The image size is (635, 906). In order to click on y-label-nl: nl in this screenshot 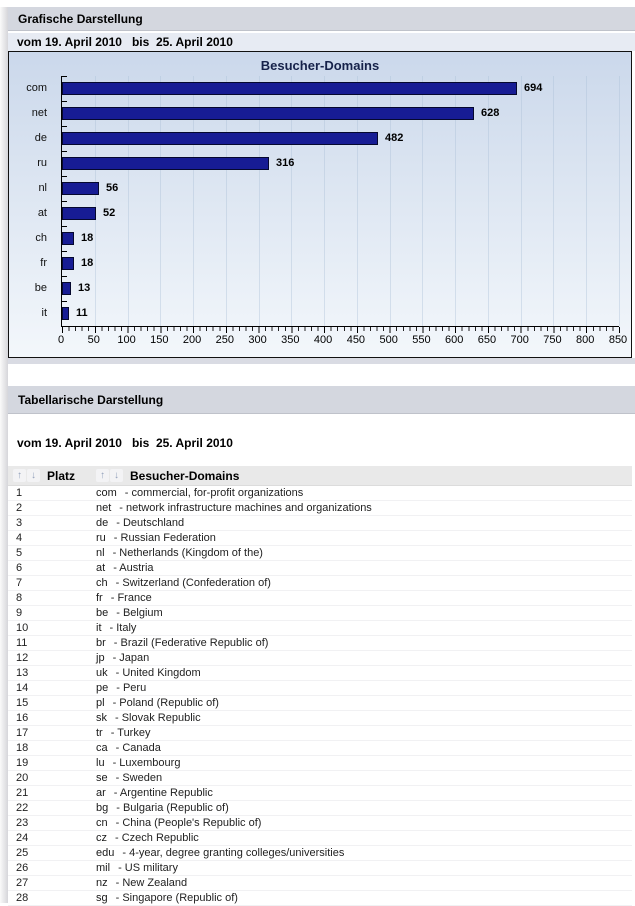, I will do `click(42, 188)`.